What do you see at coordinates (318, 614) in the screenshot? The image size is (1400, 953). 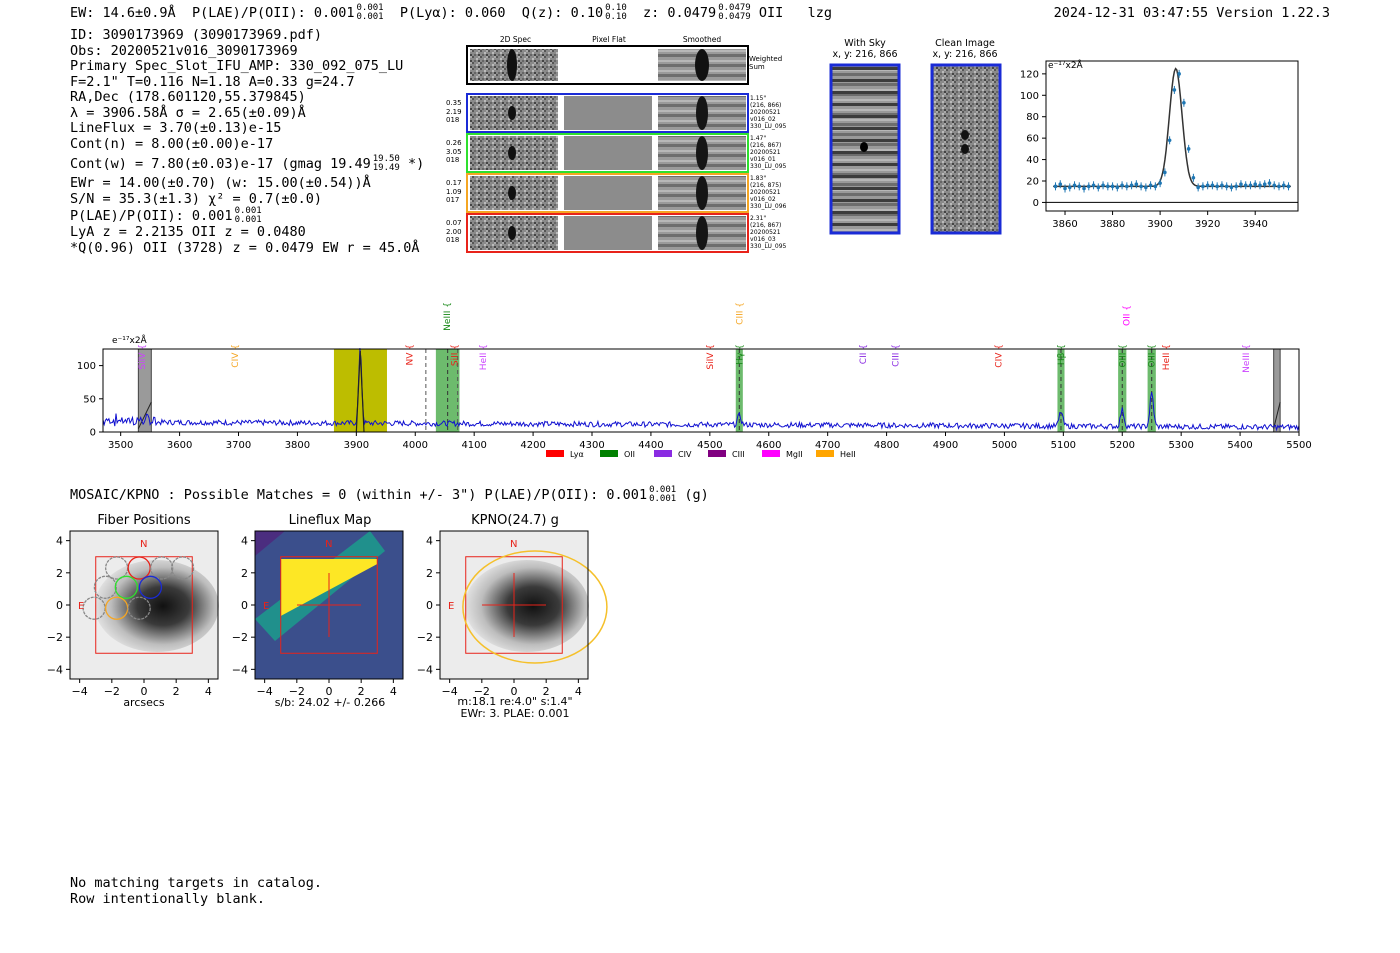 I see `panel-flux: N E 4 −4 2 −2 0 0 −2 2 −4 4` at bounding box center [318, 614].